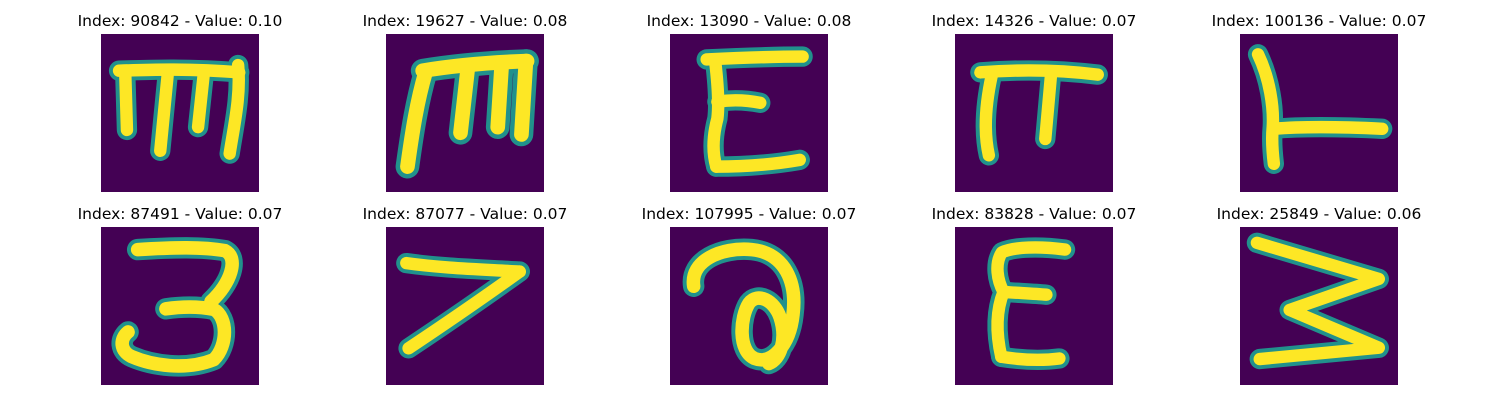  Describe the element at coordinates (749, 21) in the screenshot. I see `panel-title: Index: 13090 - Value: 0.08` at that location.